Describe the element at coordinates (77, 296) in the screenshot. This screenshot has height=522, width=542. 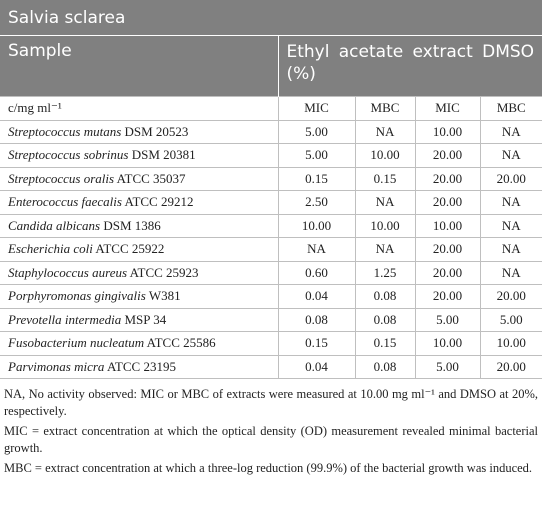
I see `species-name: Porphyromonas gingivalis` at that location.